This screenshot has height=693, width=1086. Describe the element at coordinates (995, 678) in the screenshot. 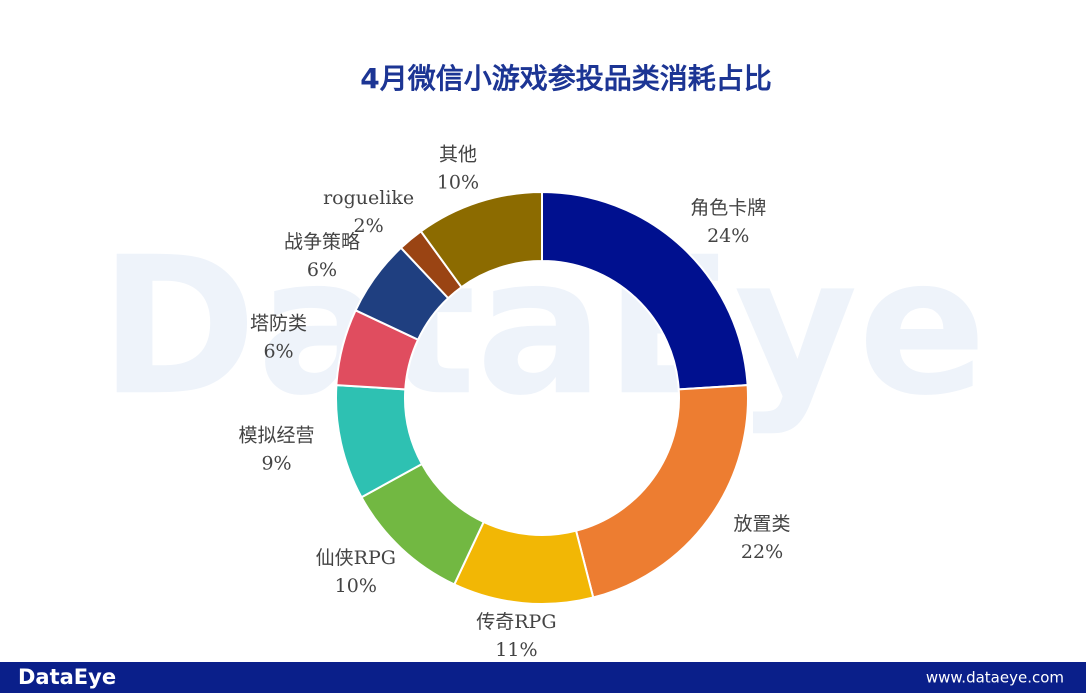

I see `footer-url: www.dataeye.com` at that location.